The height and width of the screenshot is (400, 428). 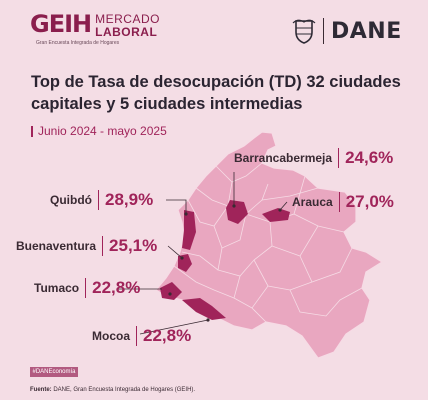 I want to click on city-rate: 28,9%, so click(x=129, y=199).